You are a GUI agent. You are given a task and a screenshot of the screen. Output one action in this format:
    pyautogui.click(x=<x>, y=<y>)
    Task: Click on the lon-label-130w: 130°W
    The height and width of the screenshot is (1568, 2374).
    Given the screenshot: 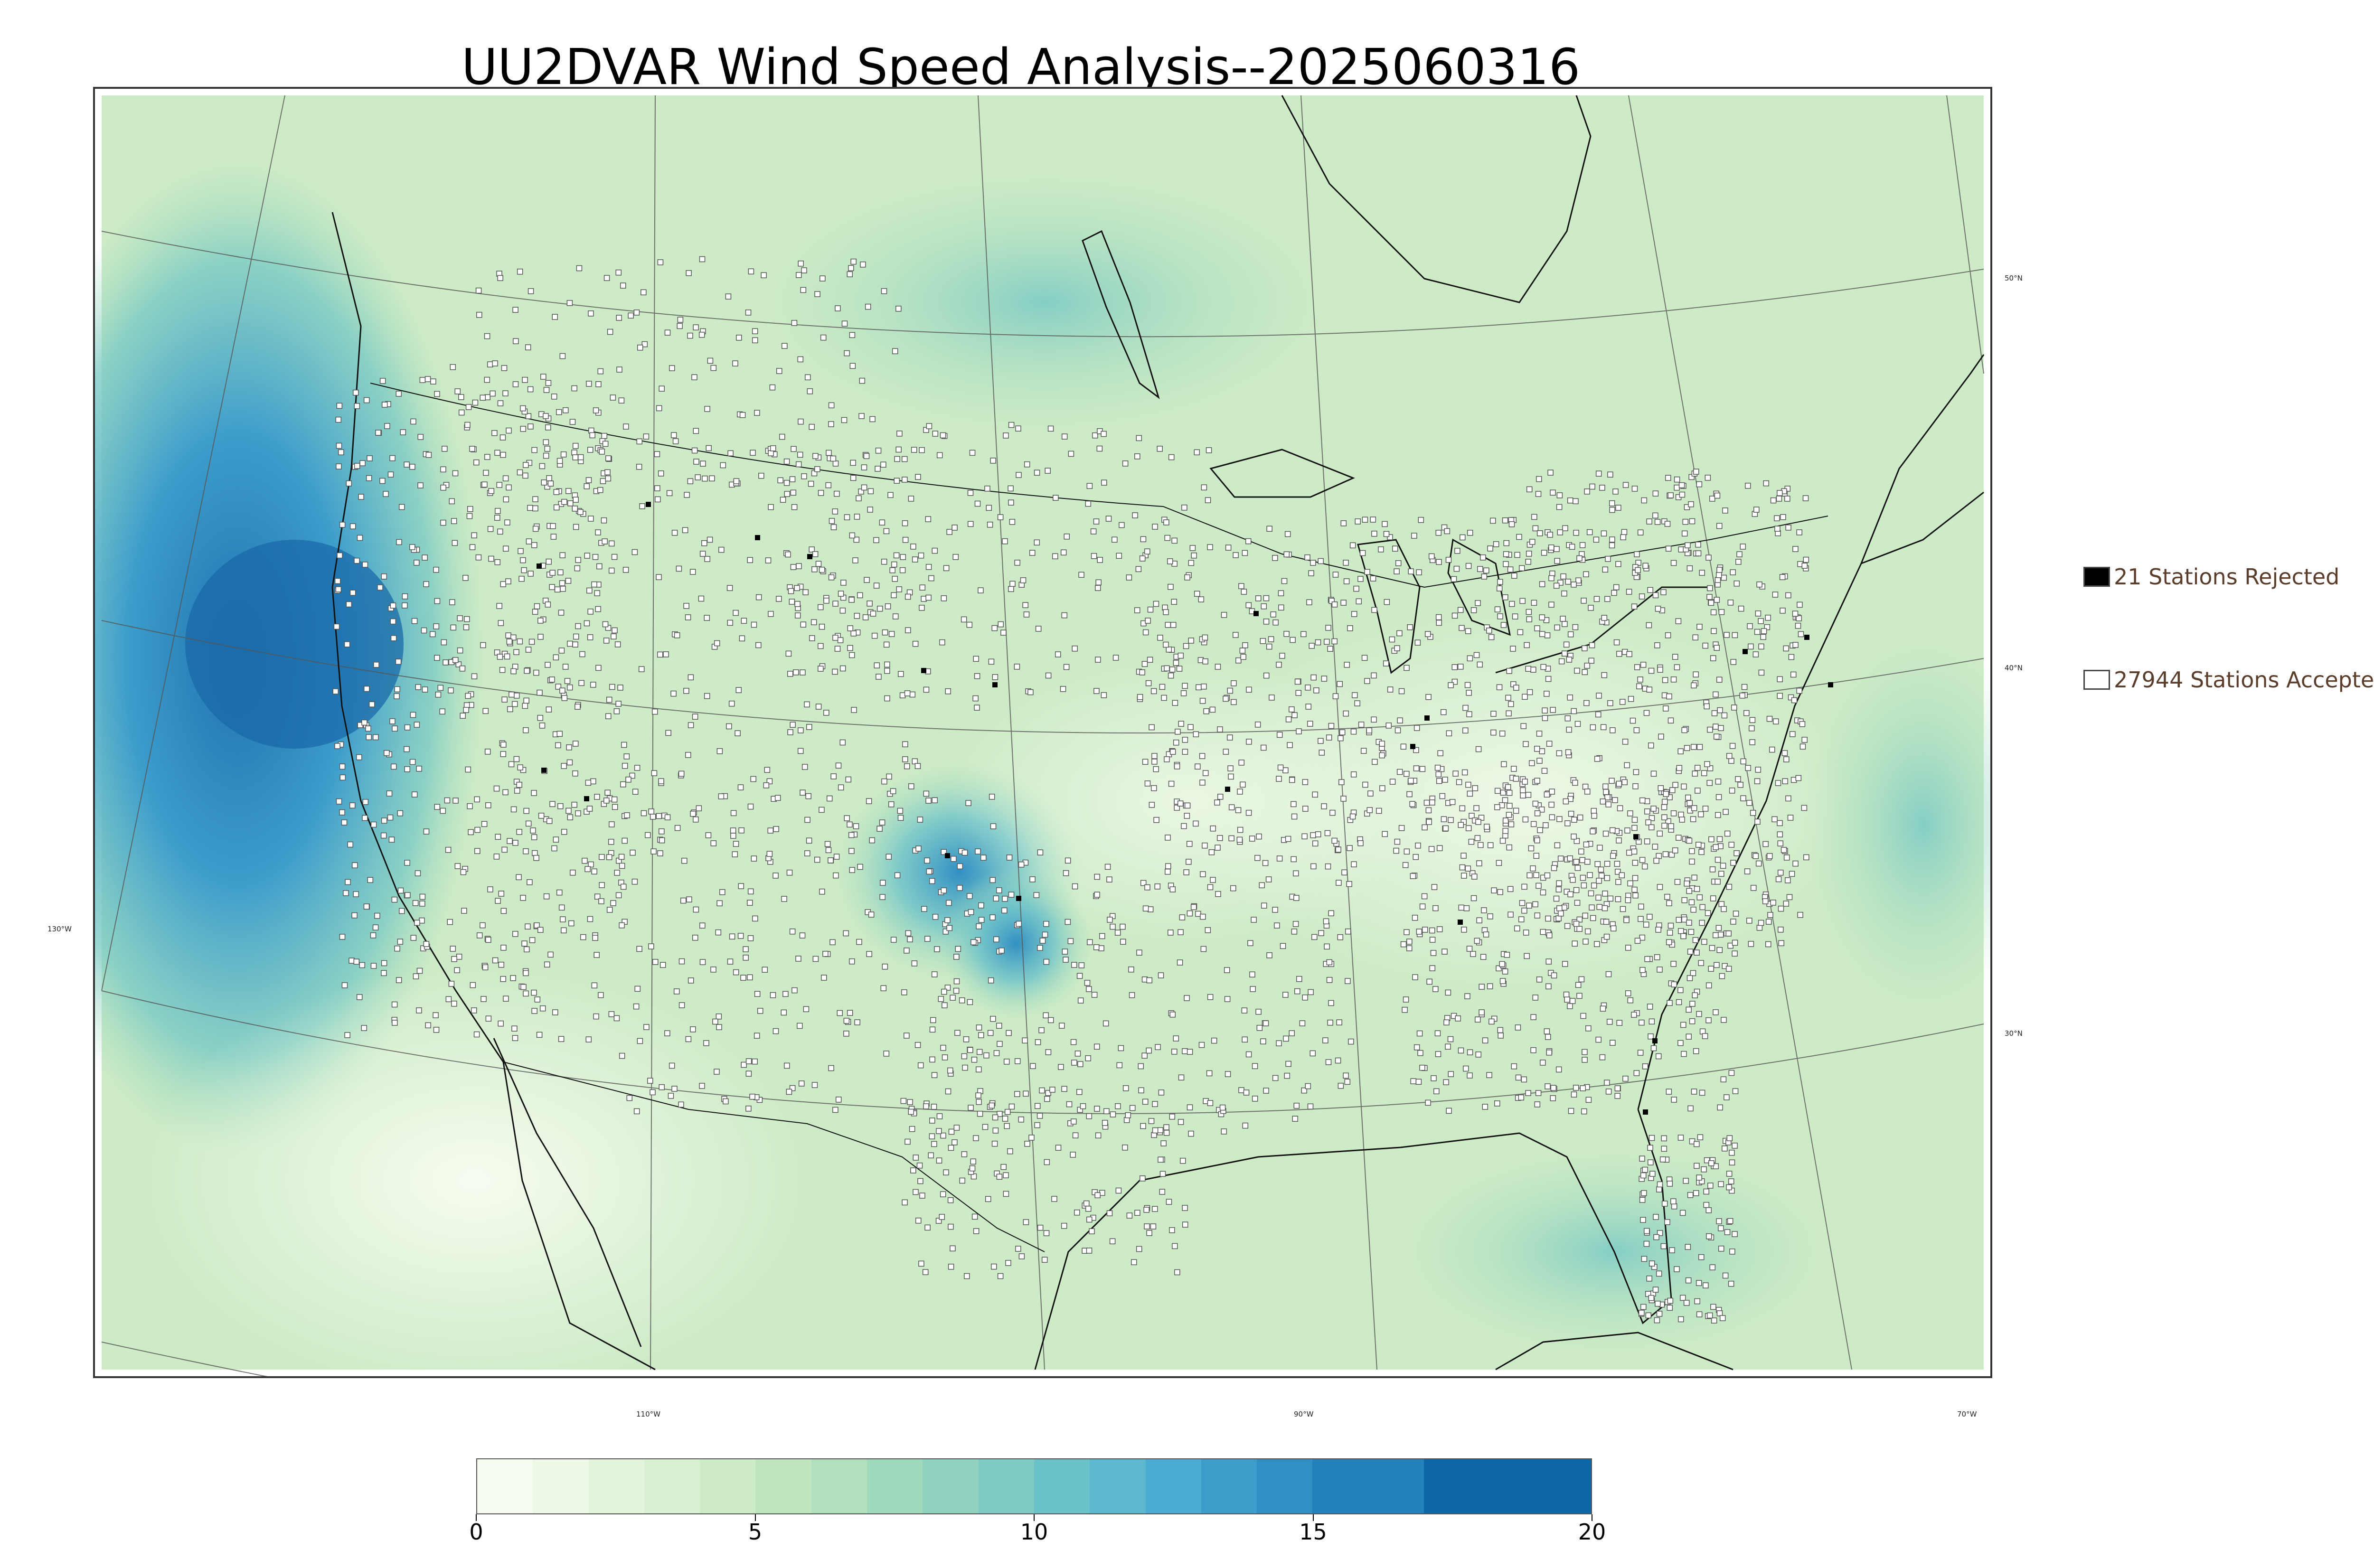 What is the action you would take?
    pyautogui.click(x=59, y=929)
    